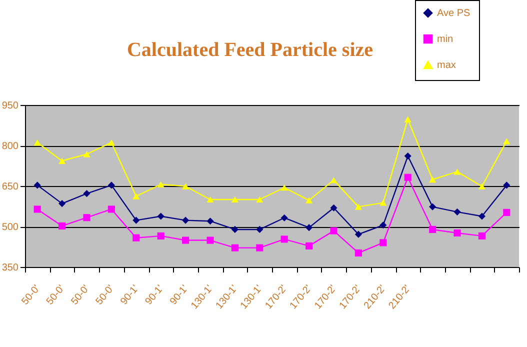  Describe the element at coordinates (453, 13) in the screenshot. I see `legend-label: Ave PS` at that location.